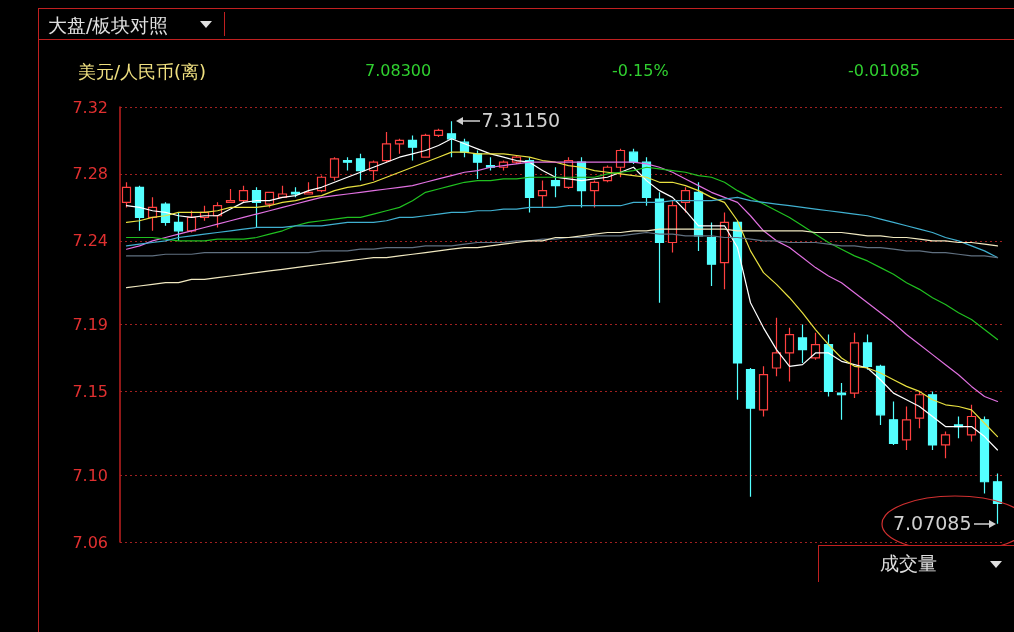 This screenshot has width=1014, height=632. What do you see at coordinates (521, 120) in the screenshot?
I see `annotation: 7.31150` at bounding box center [521, 120].